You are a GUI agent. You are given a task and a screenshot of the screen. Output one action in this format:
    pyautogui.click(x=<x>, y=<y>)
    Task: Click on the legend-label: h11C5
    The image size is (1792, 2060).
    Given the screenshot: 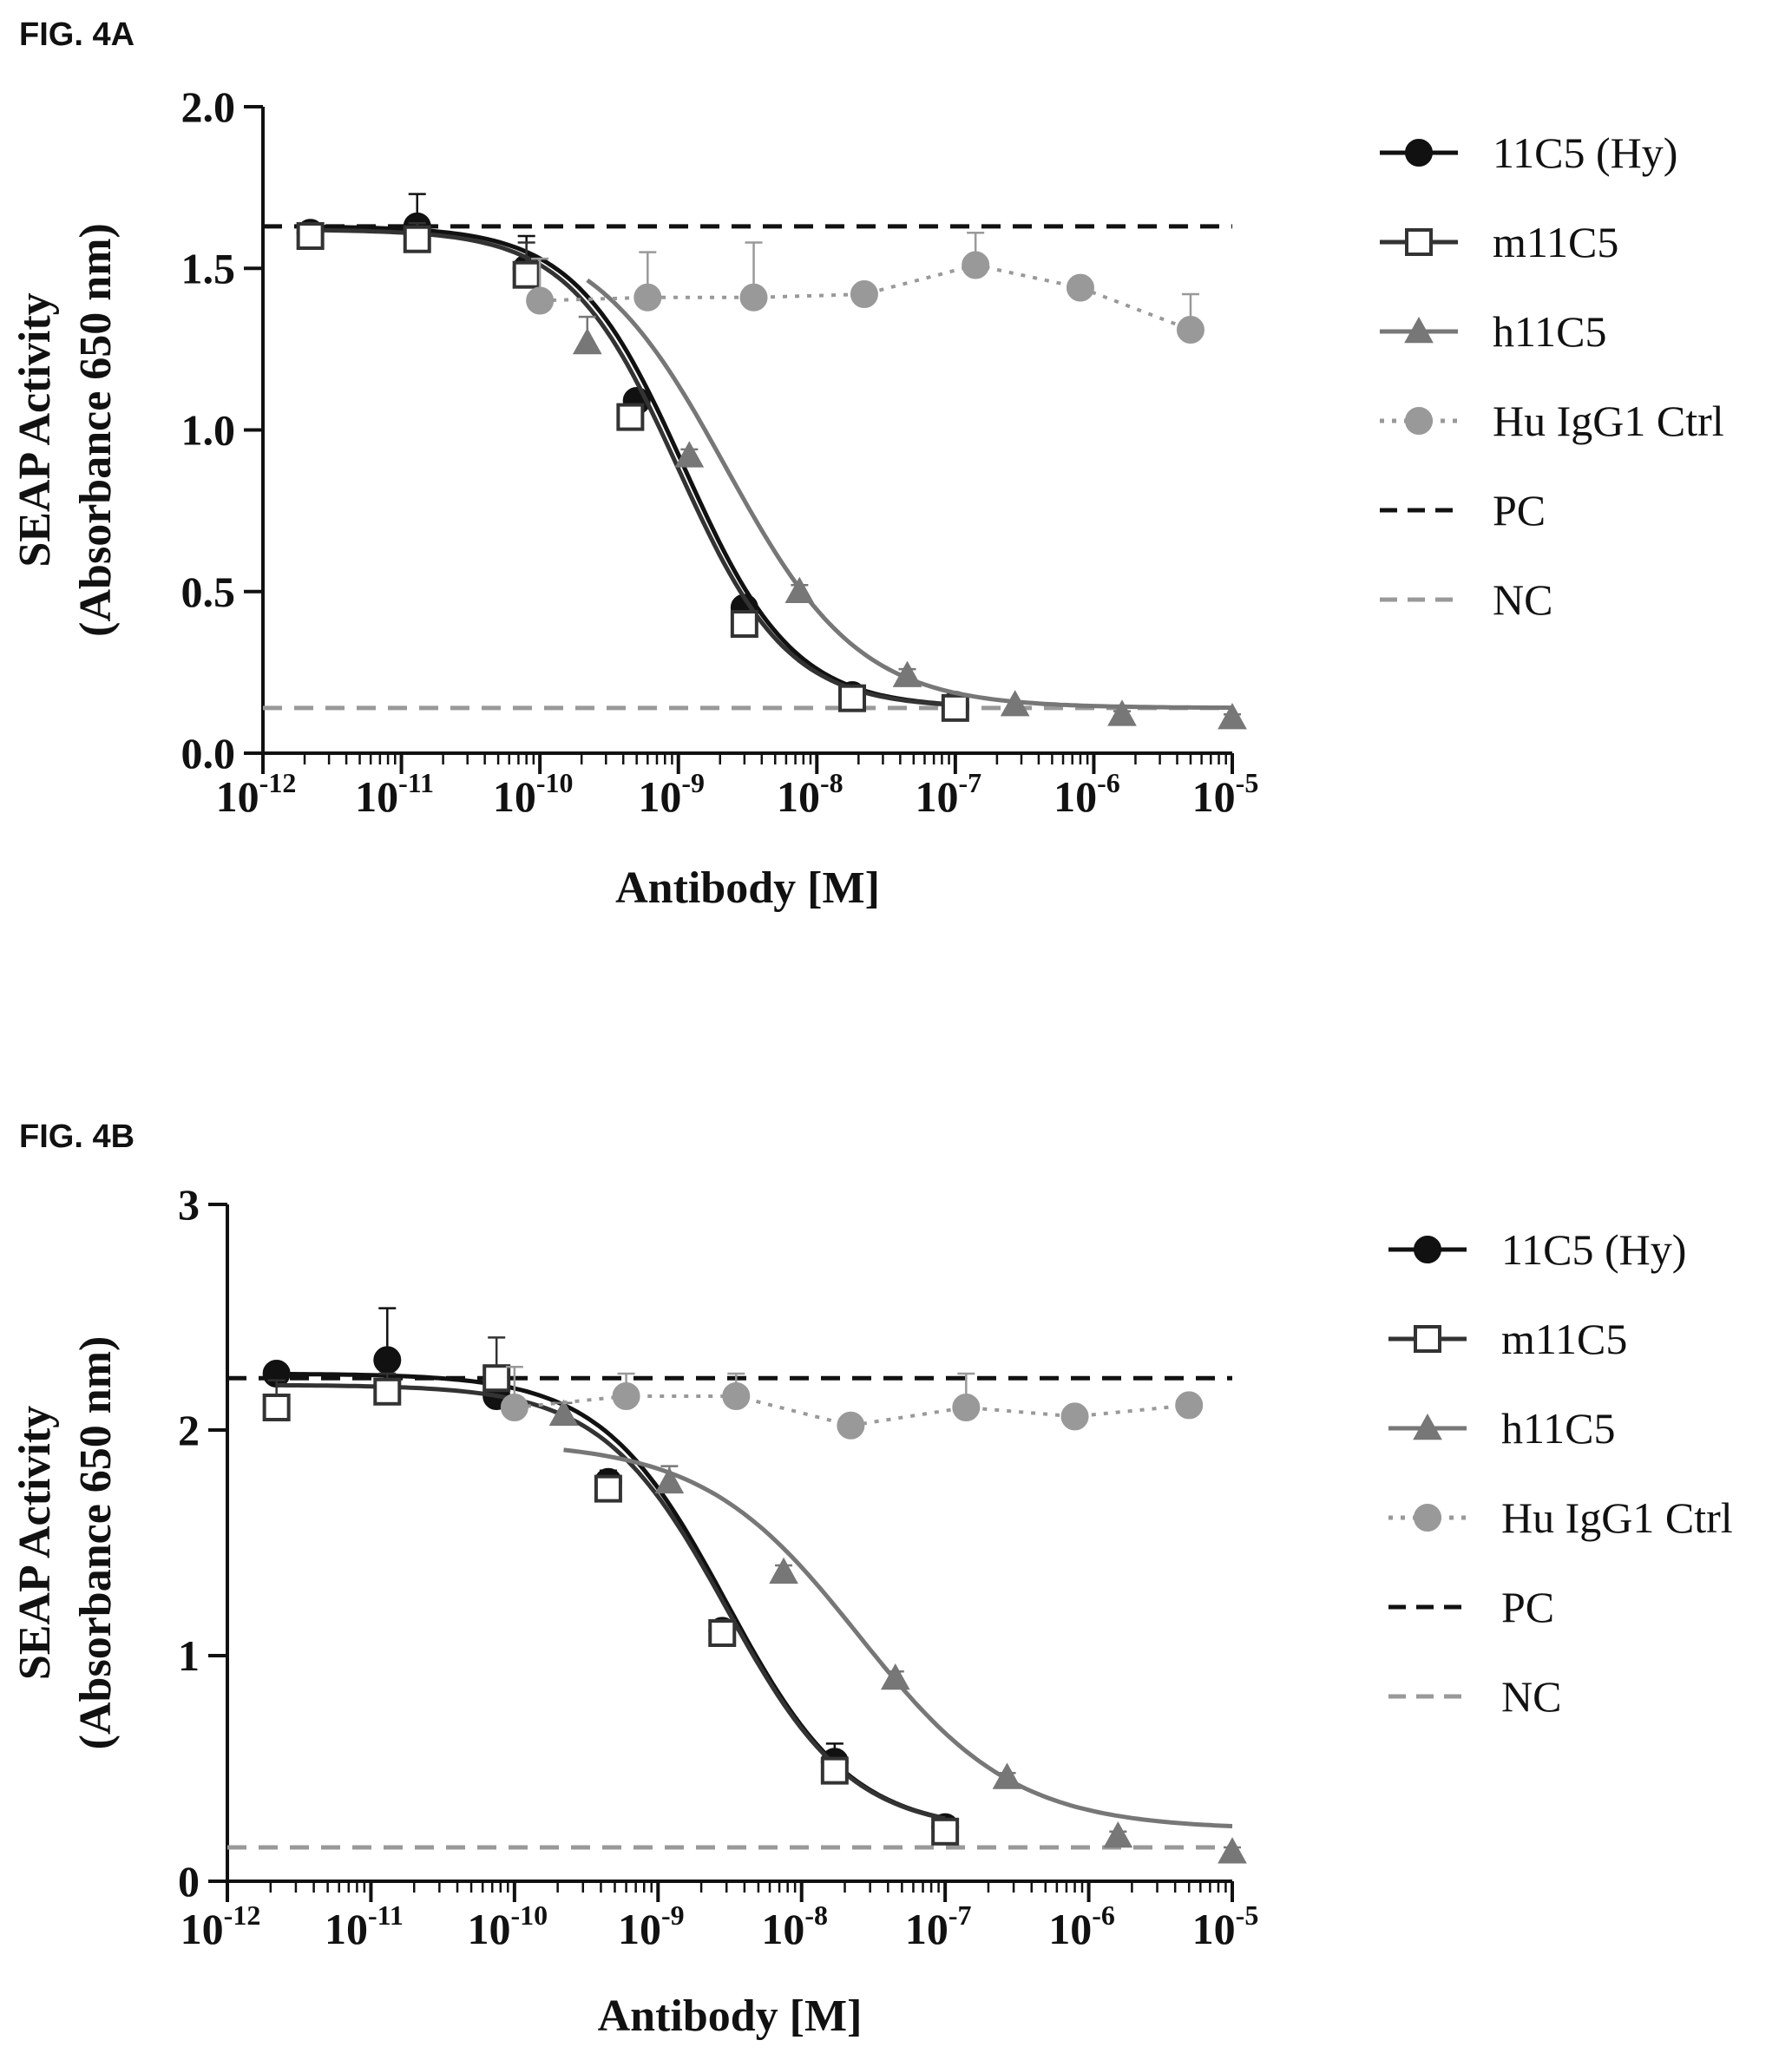 What is the action you would take?
    pyautogui.click(x=1550, y=331)
    